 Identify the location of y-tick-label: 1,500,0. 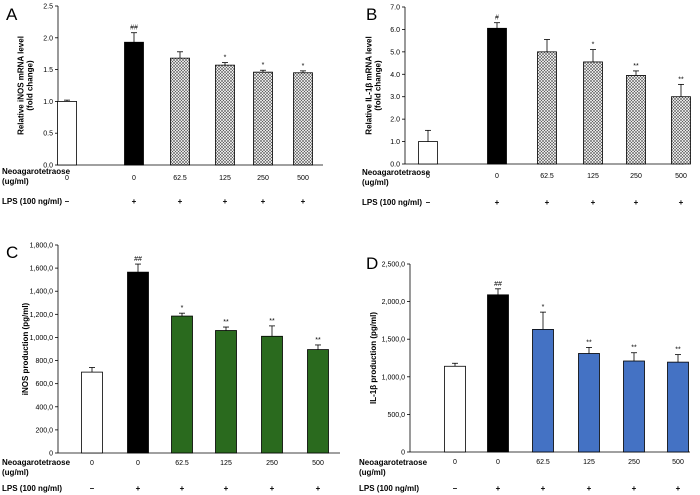
(393, 340).